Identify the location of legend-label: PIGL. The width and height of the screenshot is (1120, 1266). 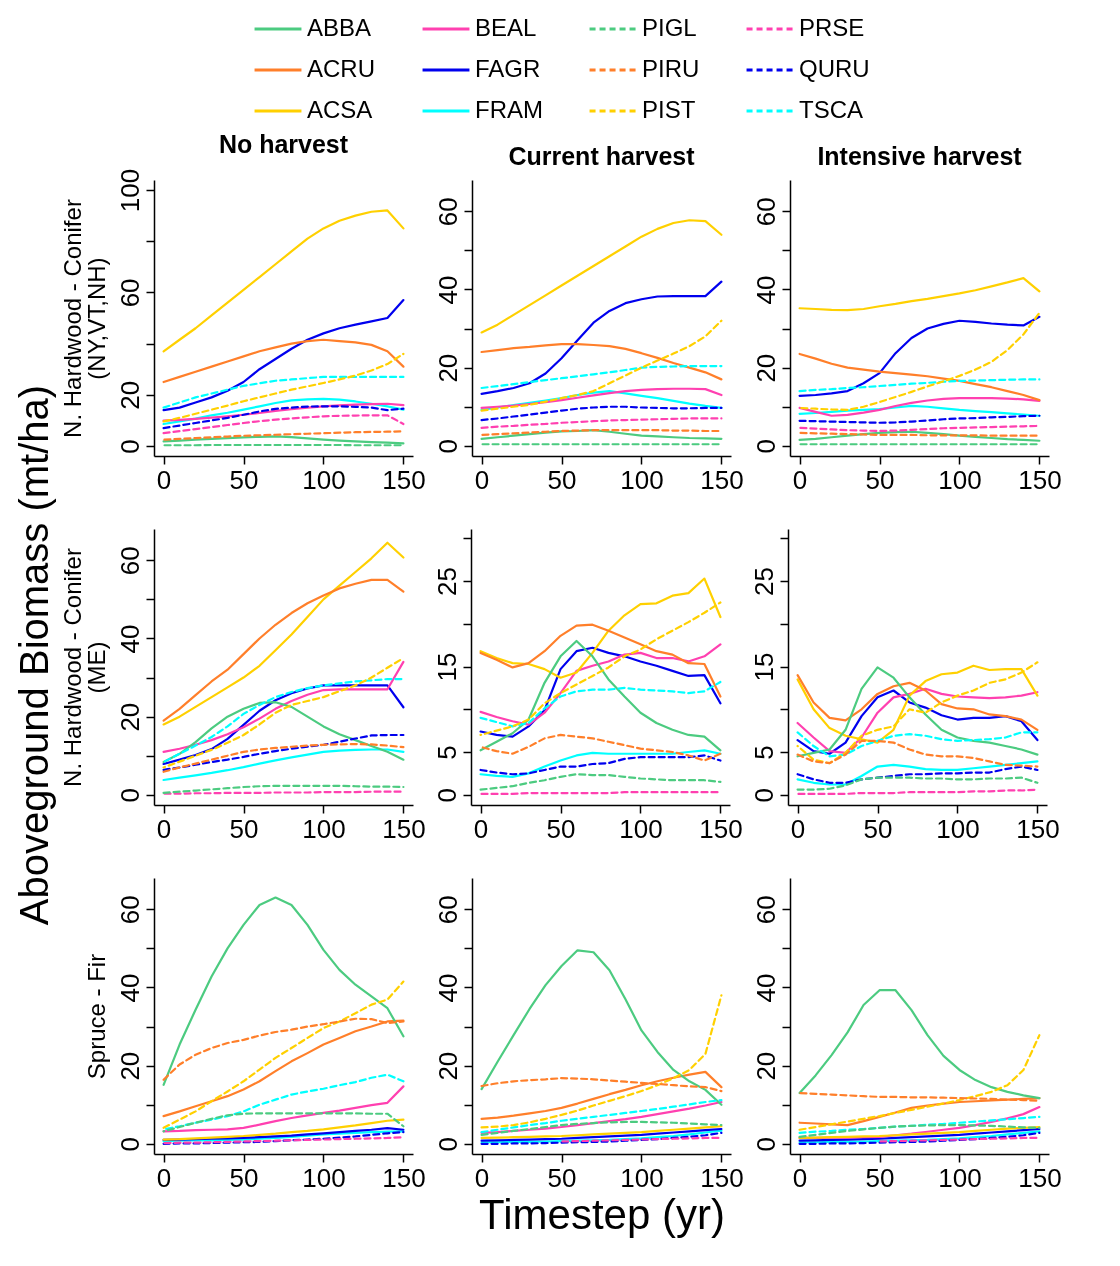
(669, 27).